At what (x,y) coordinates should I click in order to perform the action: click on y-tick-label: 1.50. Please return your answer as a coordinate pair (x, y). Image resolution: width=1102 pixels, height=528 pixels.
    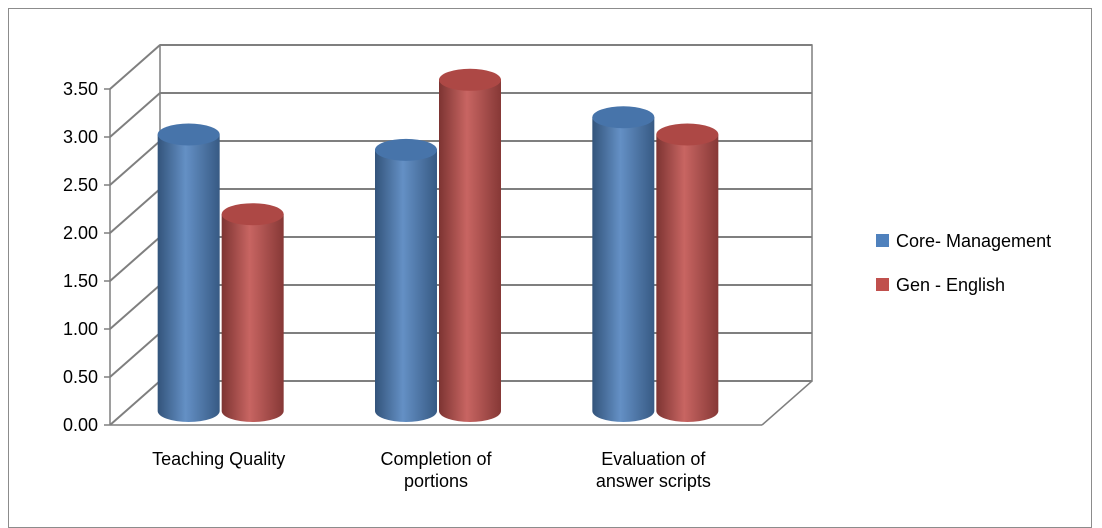
    Looking at the image, I should click on (80, 281).